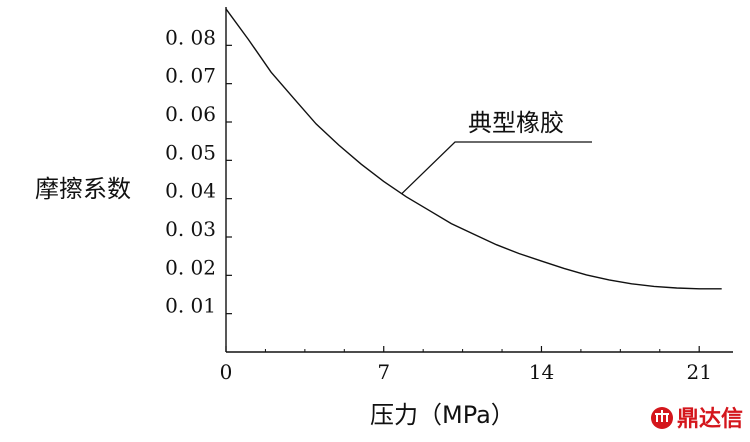 Image resolution: width=750 pixels, height=442 pixels. Describe the element at coordinates (226, 372) in the screenshot. I see `x-tick-label: 0` at that location.